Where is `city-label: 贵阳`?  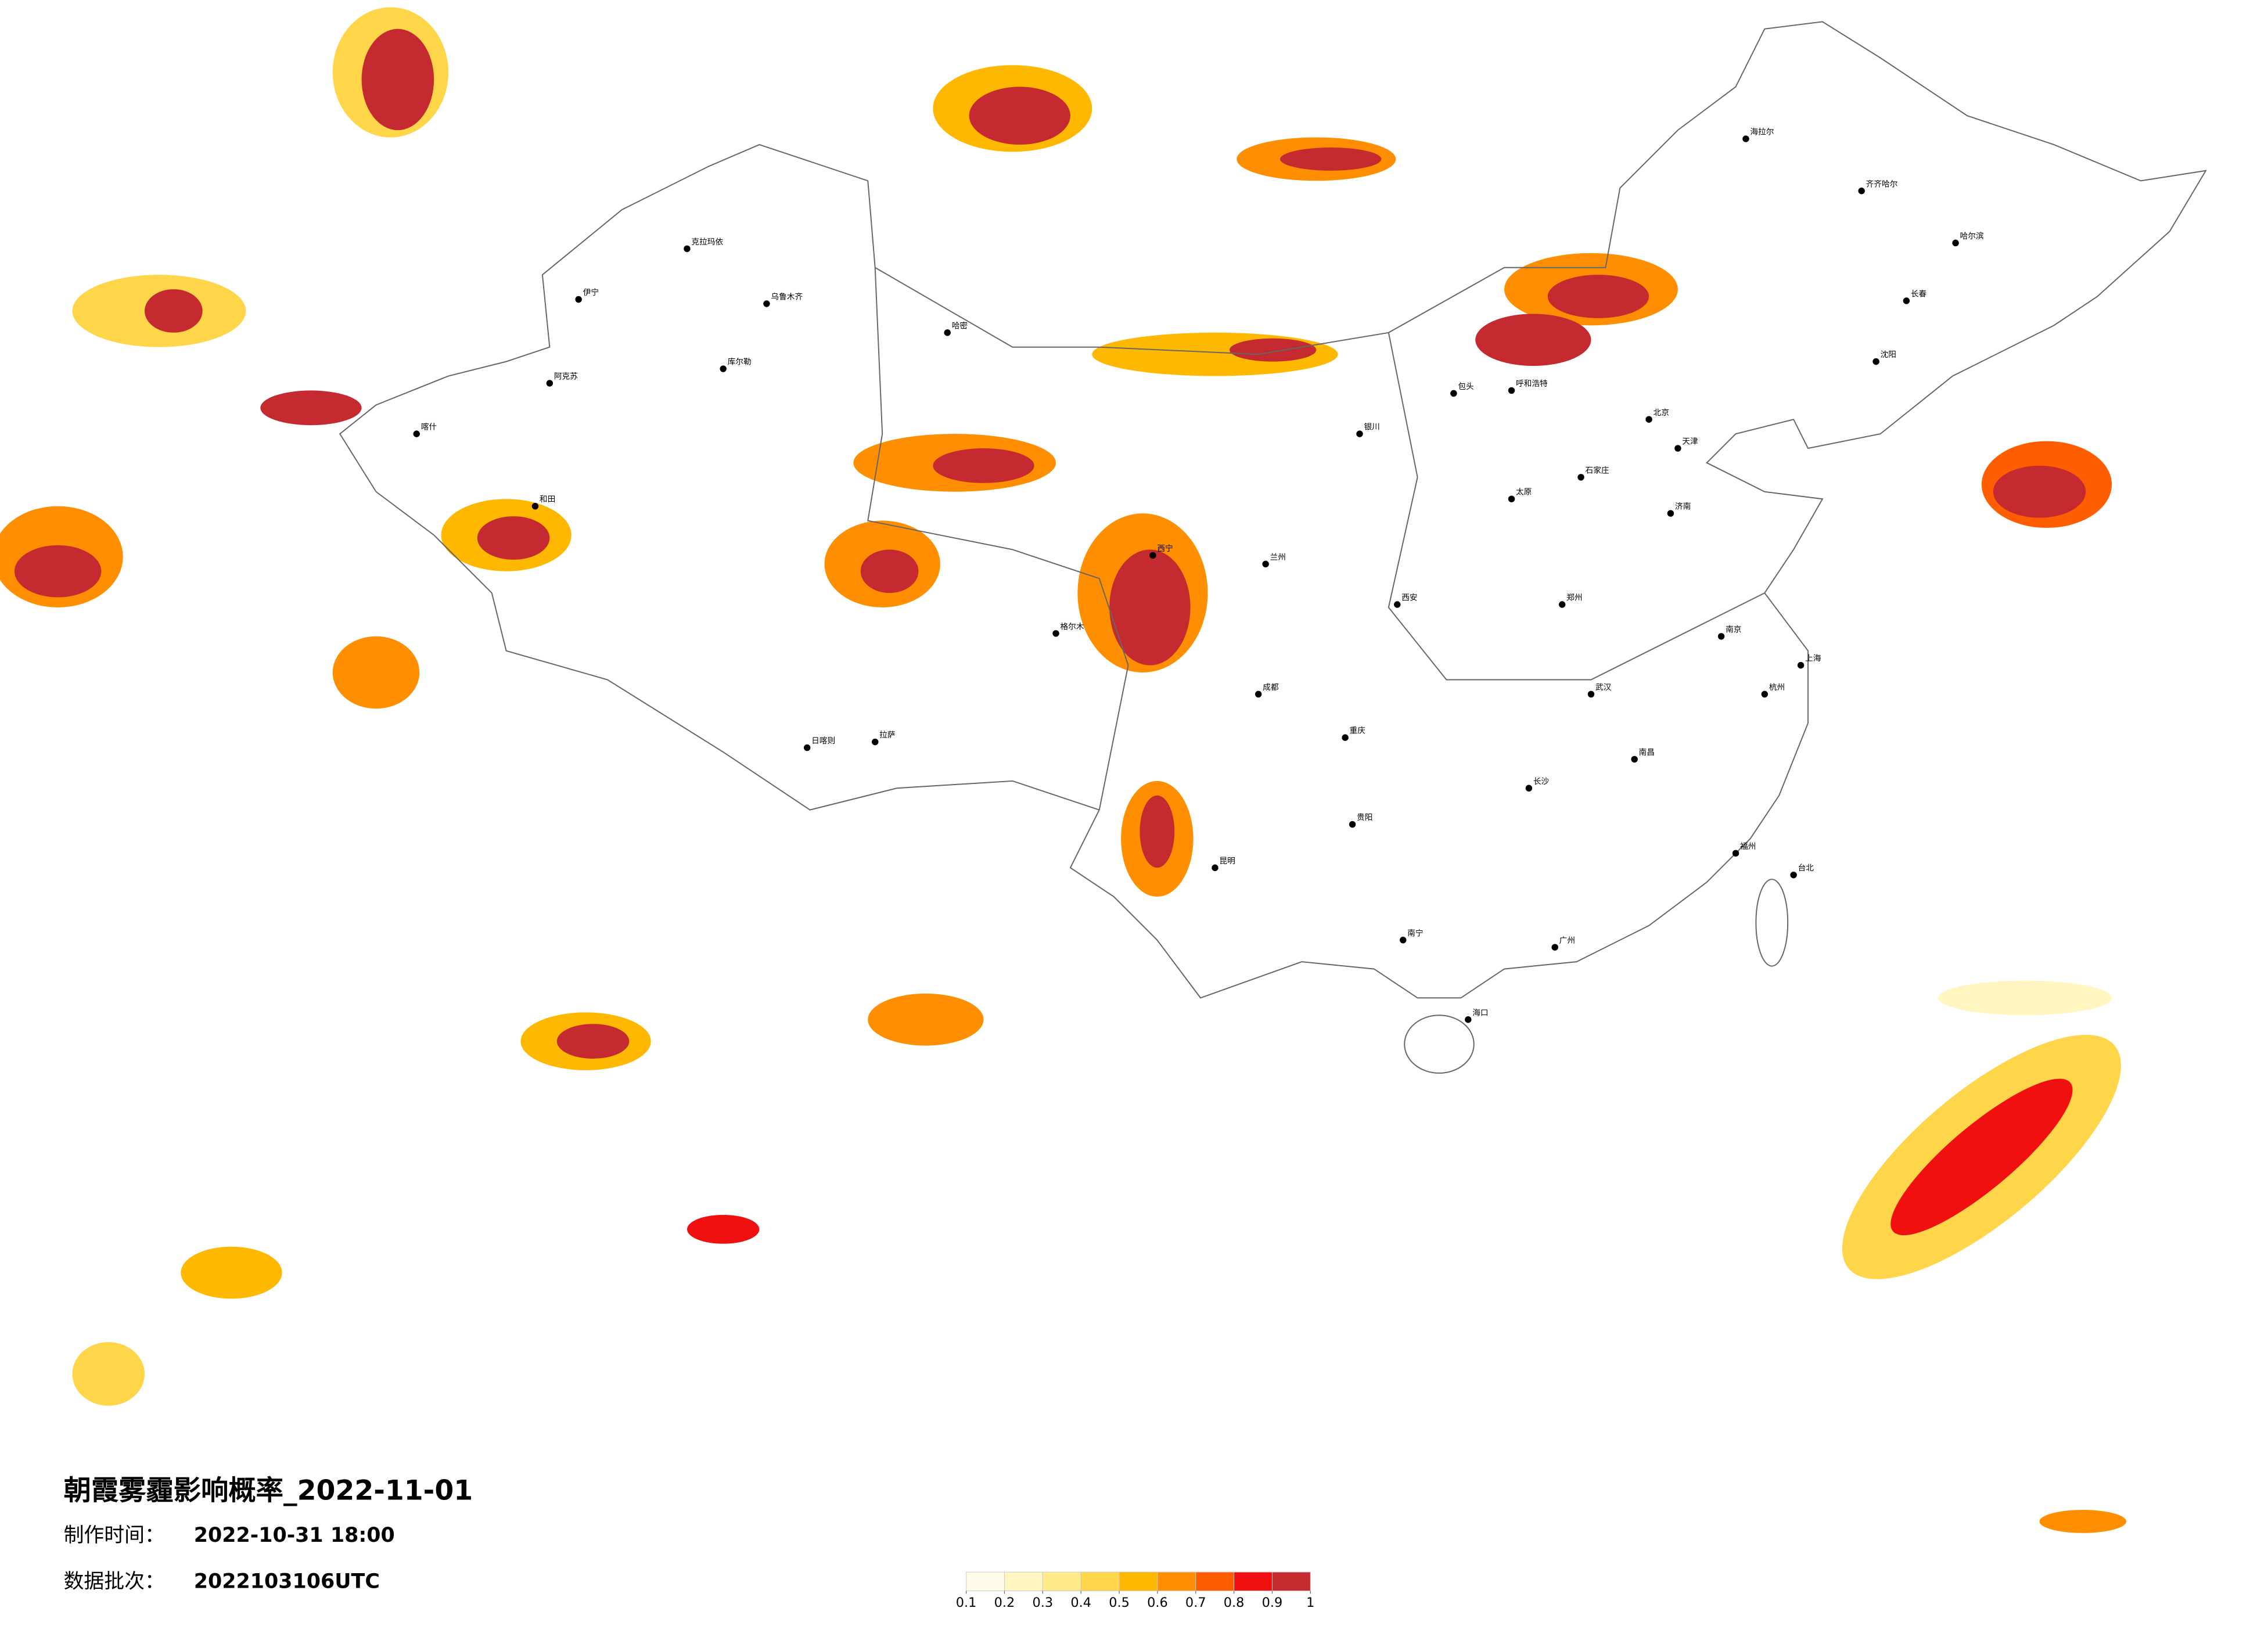
city-label: 贵阳 is located at coordinates (1364, 817).